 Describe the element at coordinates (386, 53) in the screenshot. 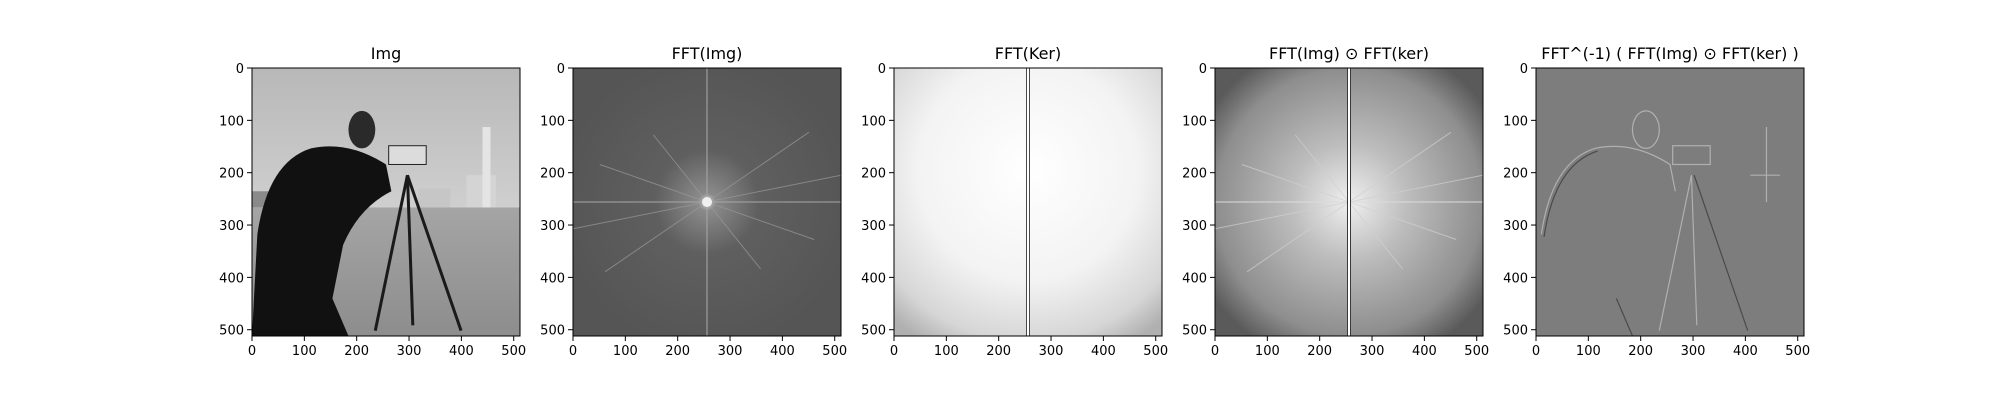

I see `subplot-title: Img` at that location.